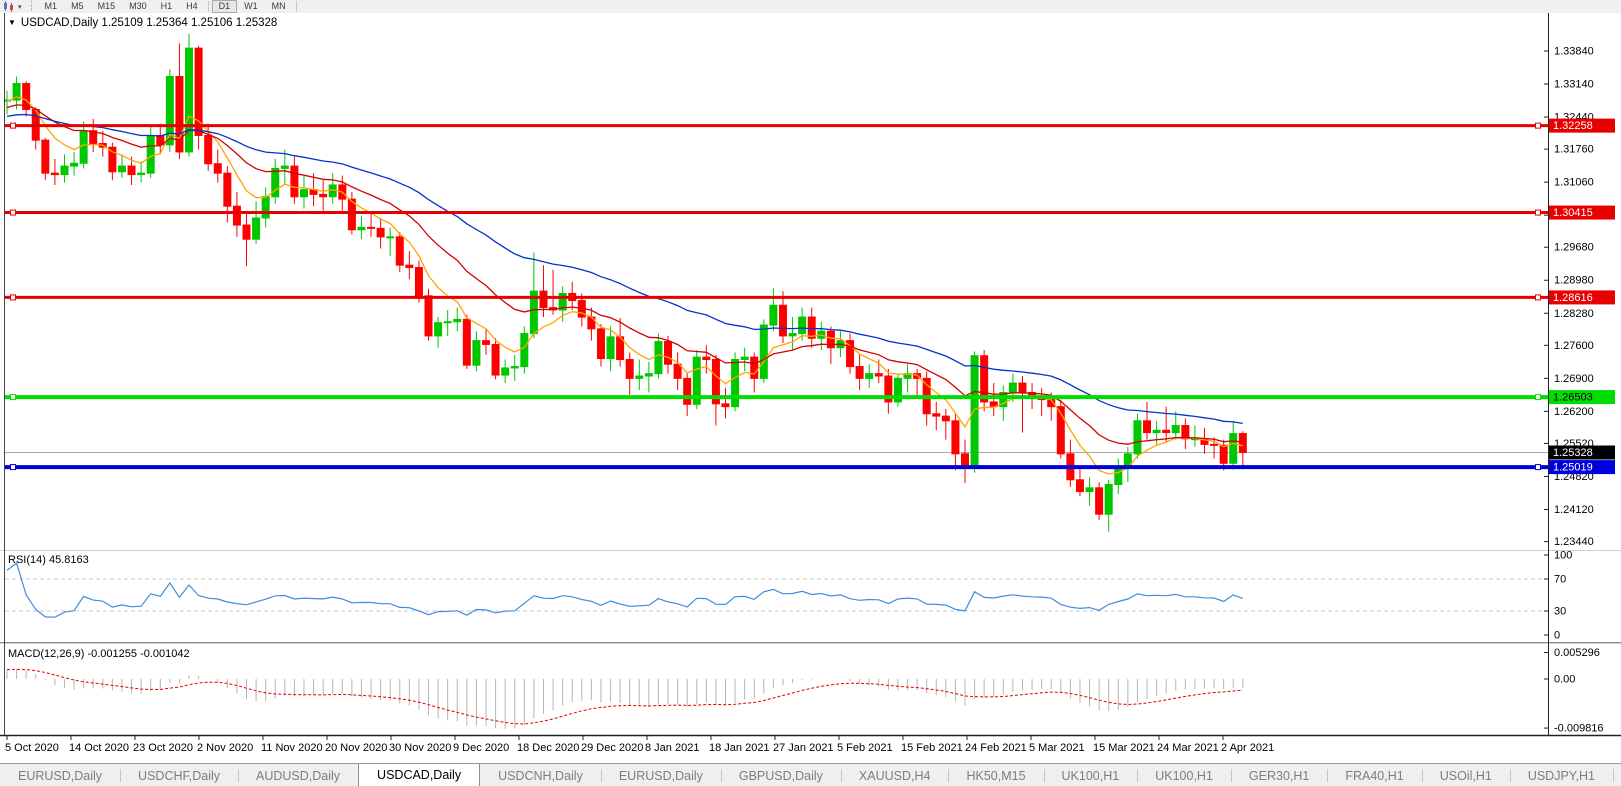  Describe the element at coordinates (1574, 52) in the screenshot. I see `price-axis-label: 1.33840` at that location.